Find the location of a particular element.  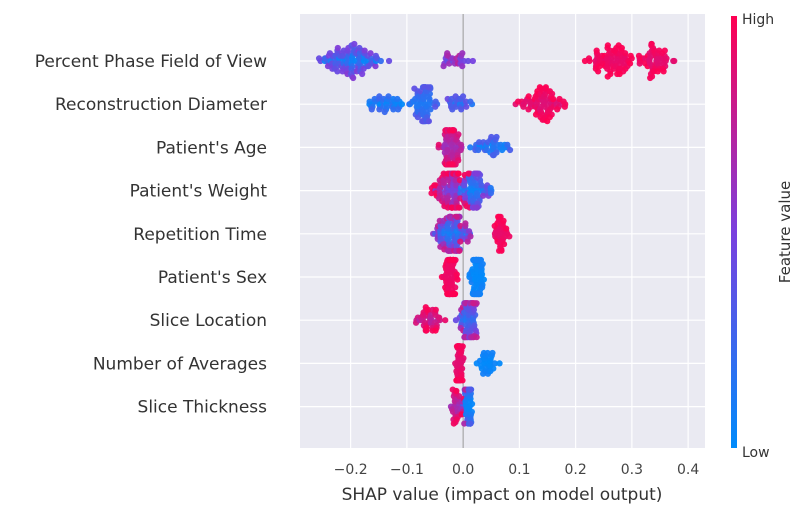

colorbar-title: Feature value is located at coordinates (785, 232).